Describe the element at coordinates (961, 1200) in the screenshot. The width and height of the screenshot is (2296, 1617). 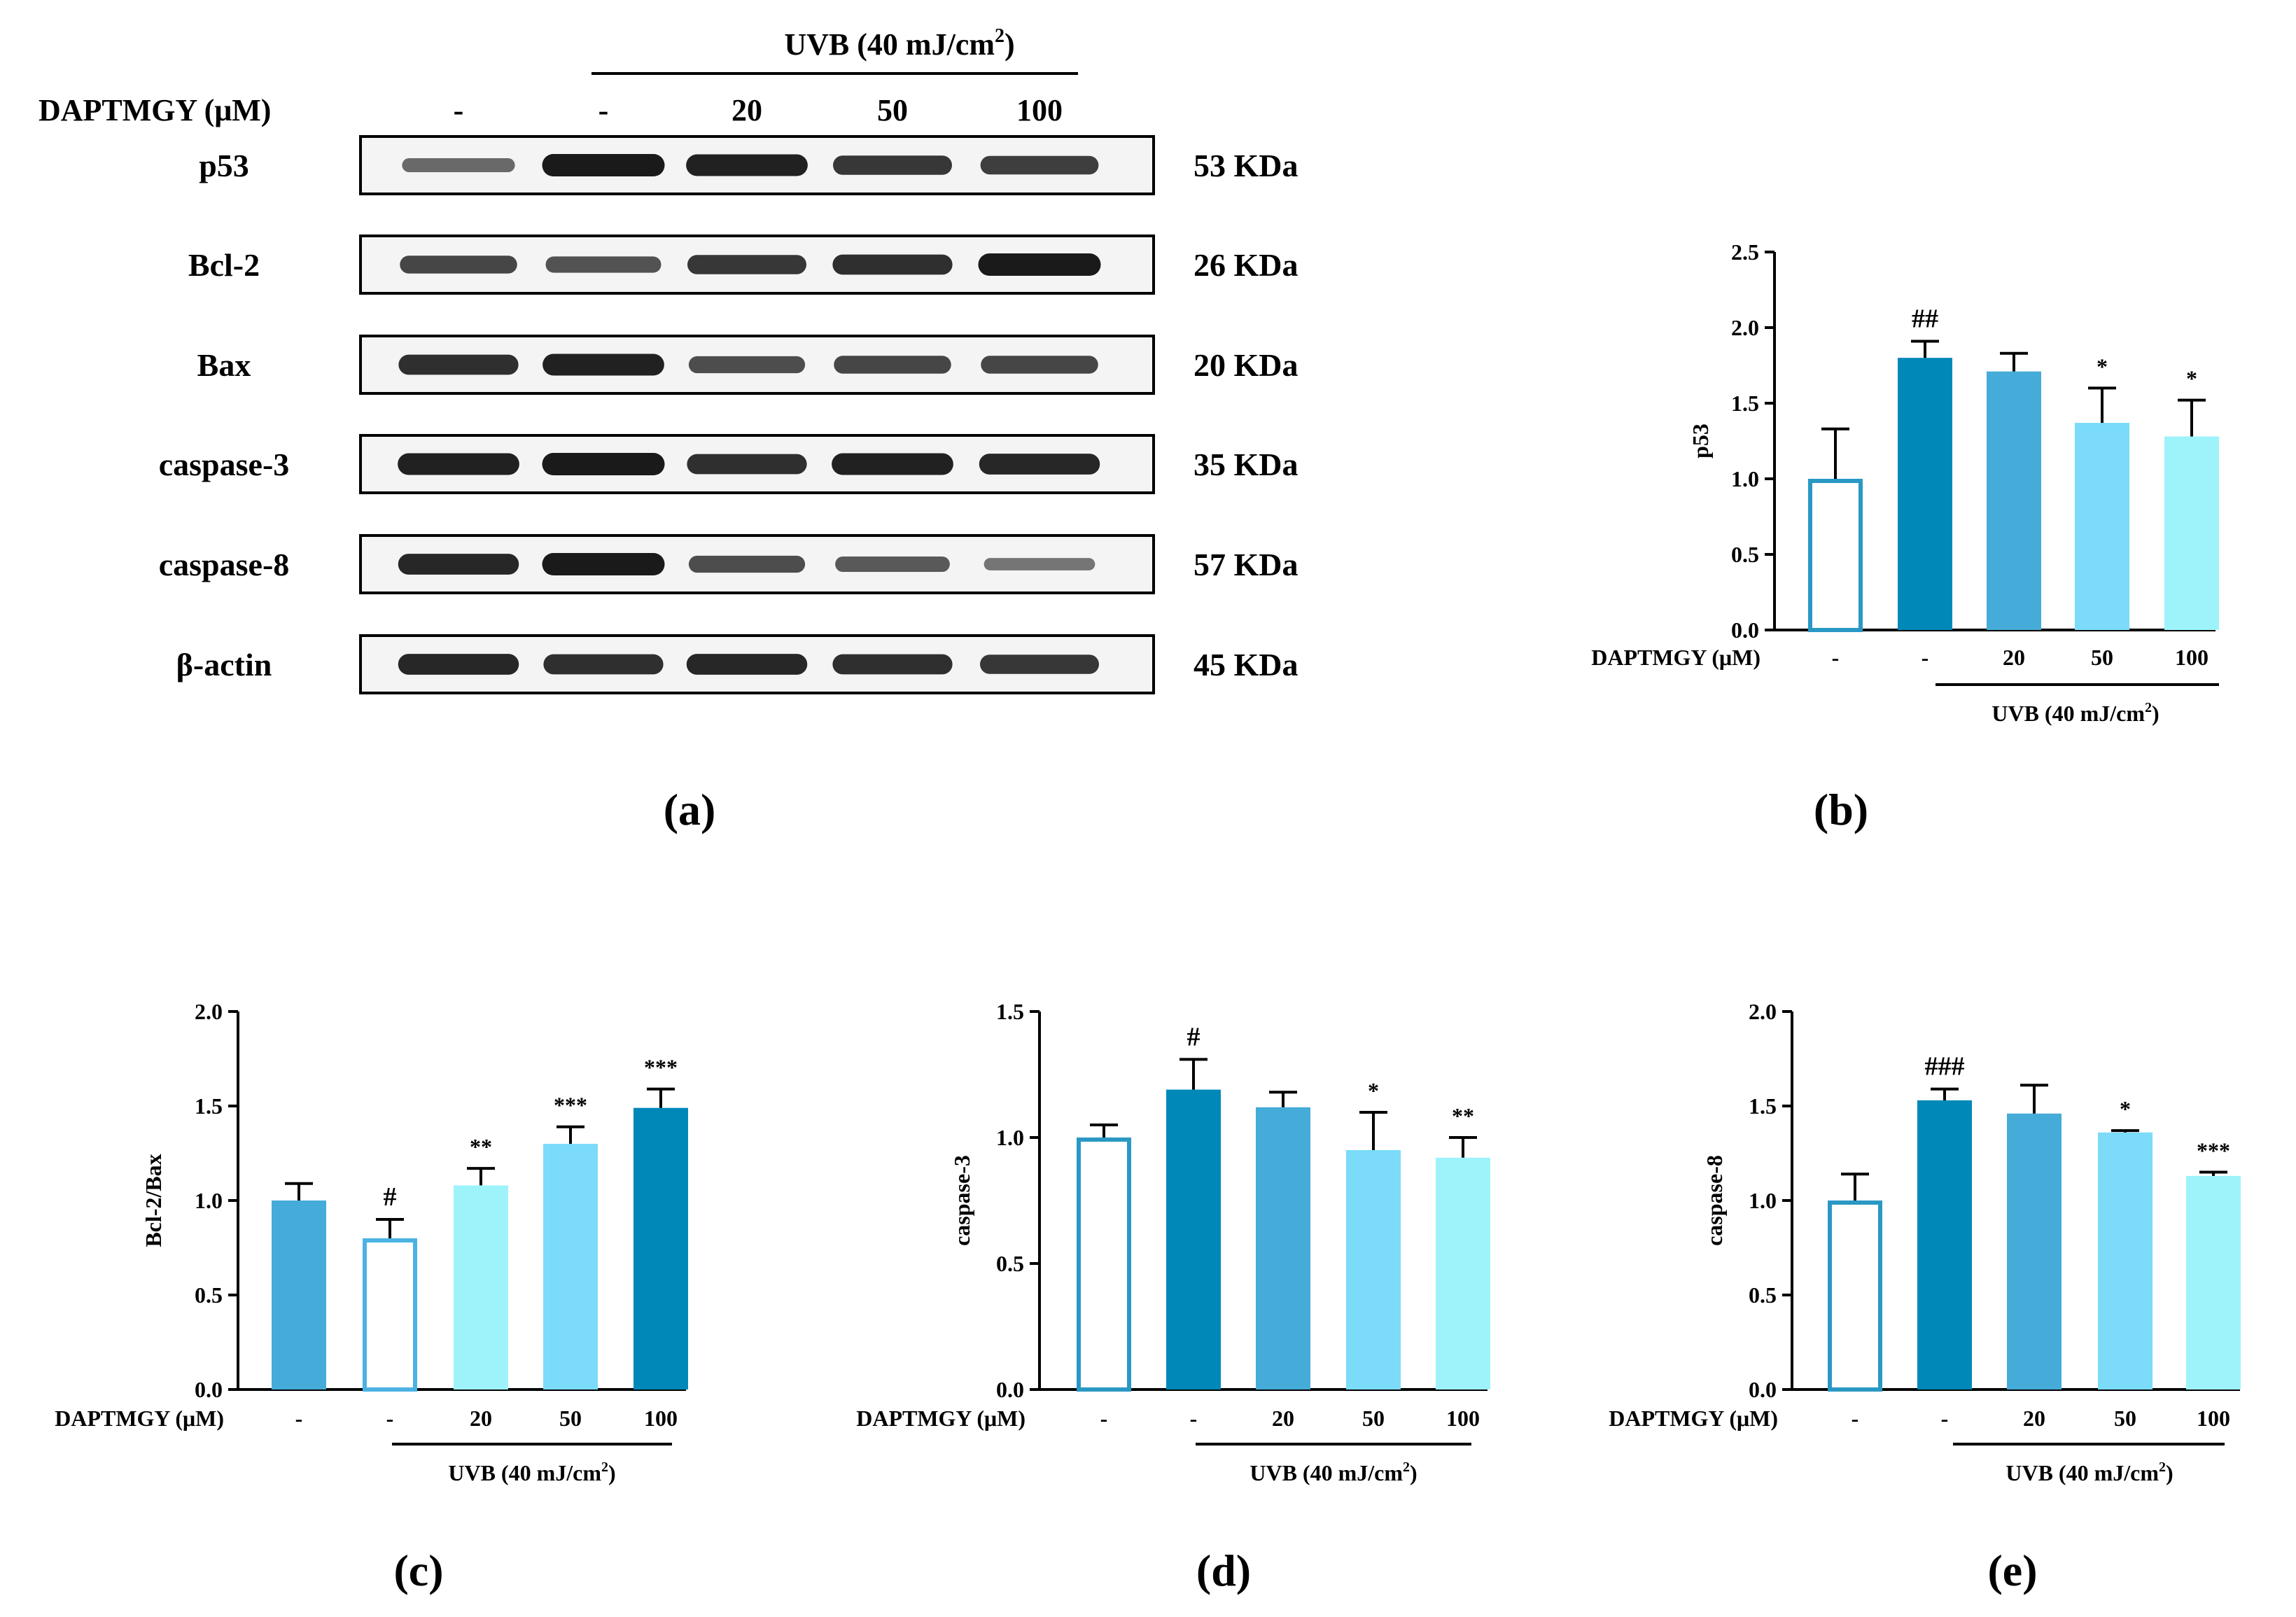
I see `y-axis-label: caspase-3` at that location.